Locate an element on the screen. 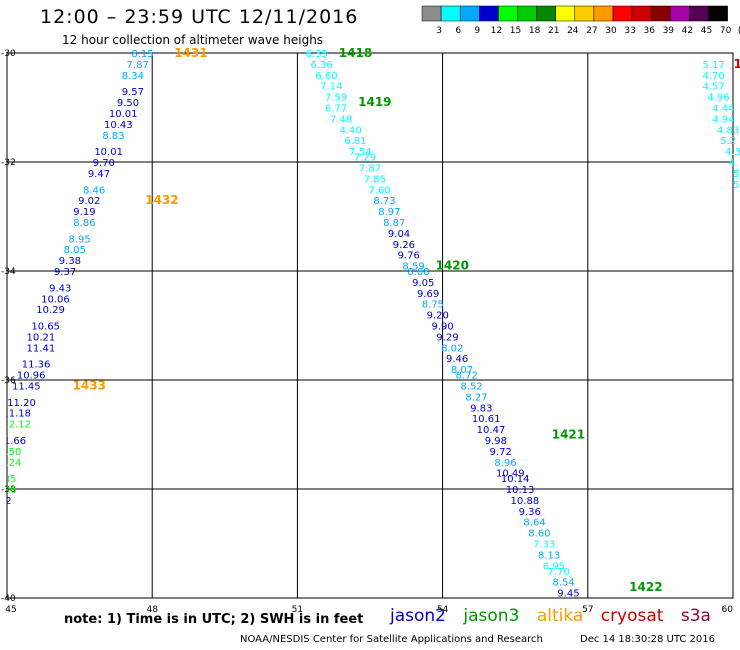 This screenshot has height=650, width=740. swh-value-label: 5.2 is located at coordinates (728, 141).